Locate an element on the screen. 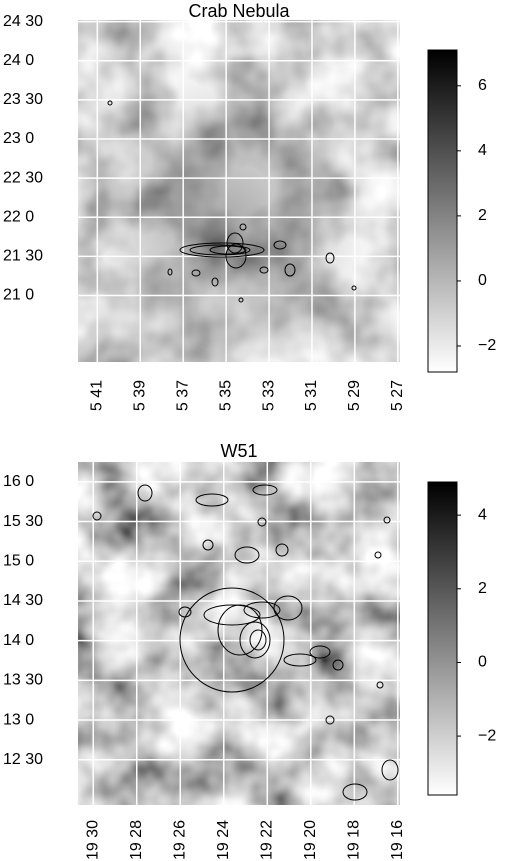 This screenshot has width=519, height=861. x-tick-label: 5 35 is located at coordinates (225, 395).